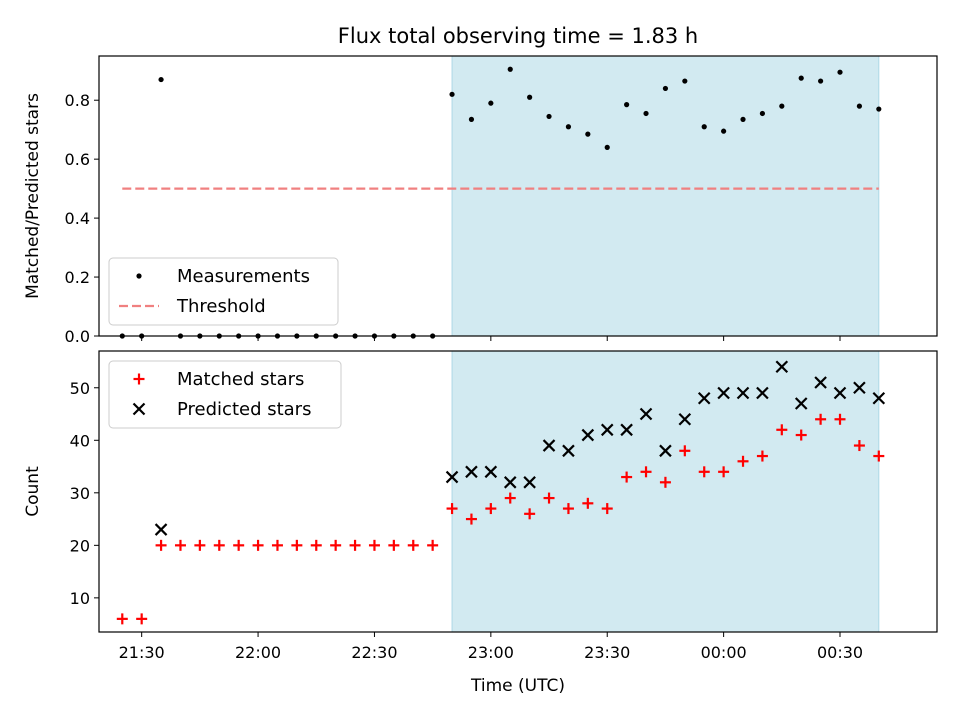 The height and width of the screenshot is (720, 960). I want to click on x-axis-title: Time (UTC), so click(517, 686).